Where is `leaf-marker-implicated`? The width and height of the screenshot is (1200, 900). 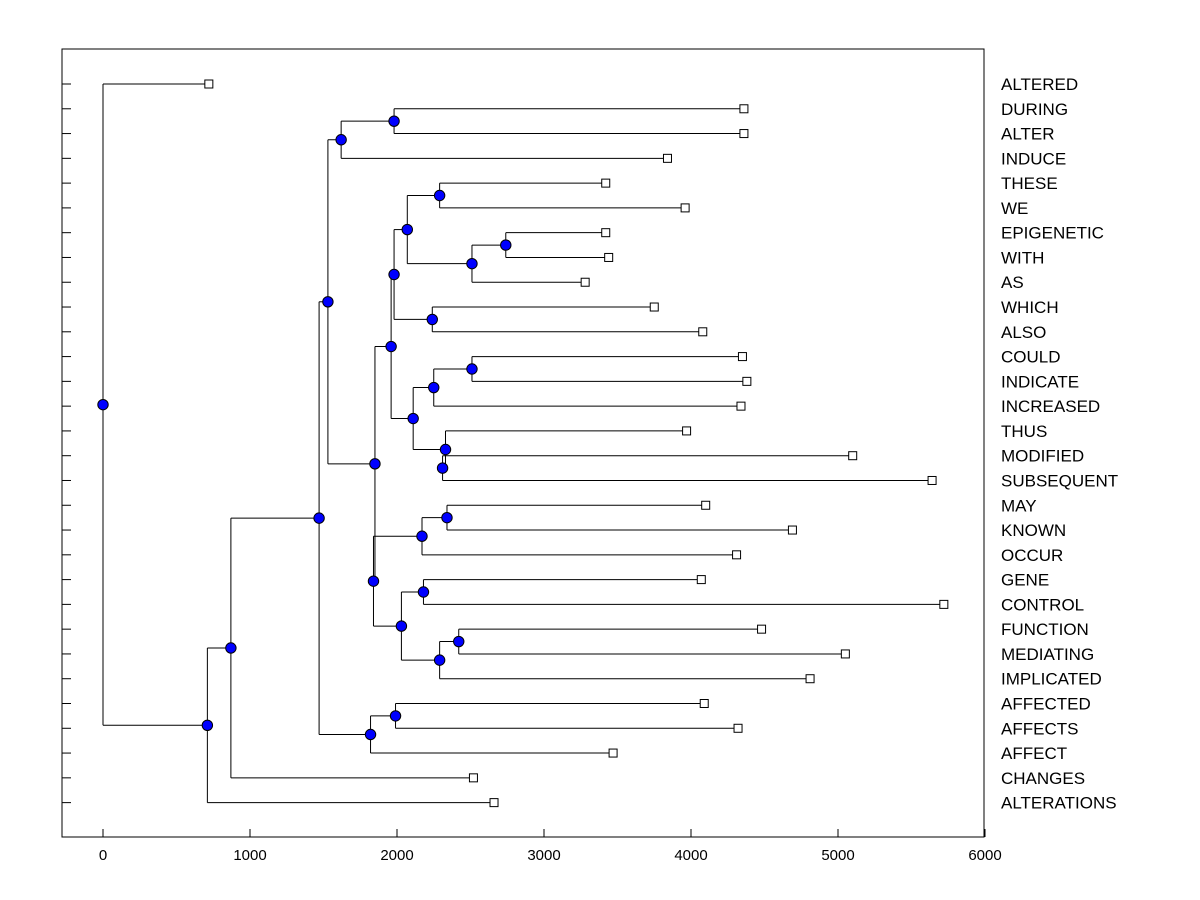
leaf-marker-implicated is located at coordinates (810, 679).